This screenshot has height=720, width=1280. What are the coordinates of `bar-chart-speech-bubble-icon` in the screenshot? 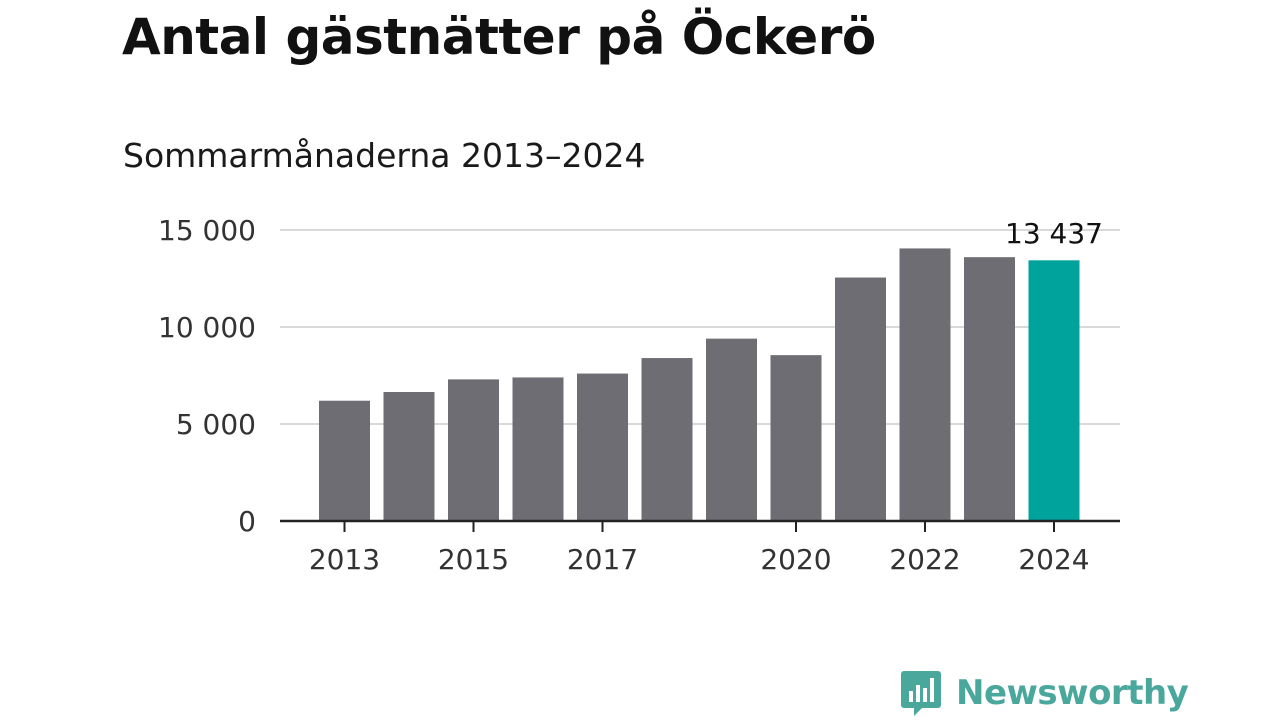 It's located at (921, 693).